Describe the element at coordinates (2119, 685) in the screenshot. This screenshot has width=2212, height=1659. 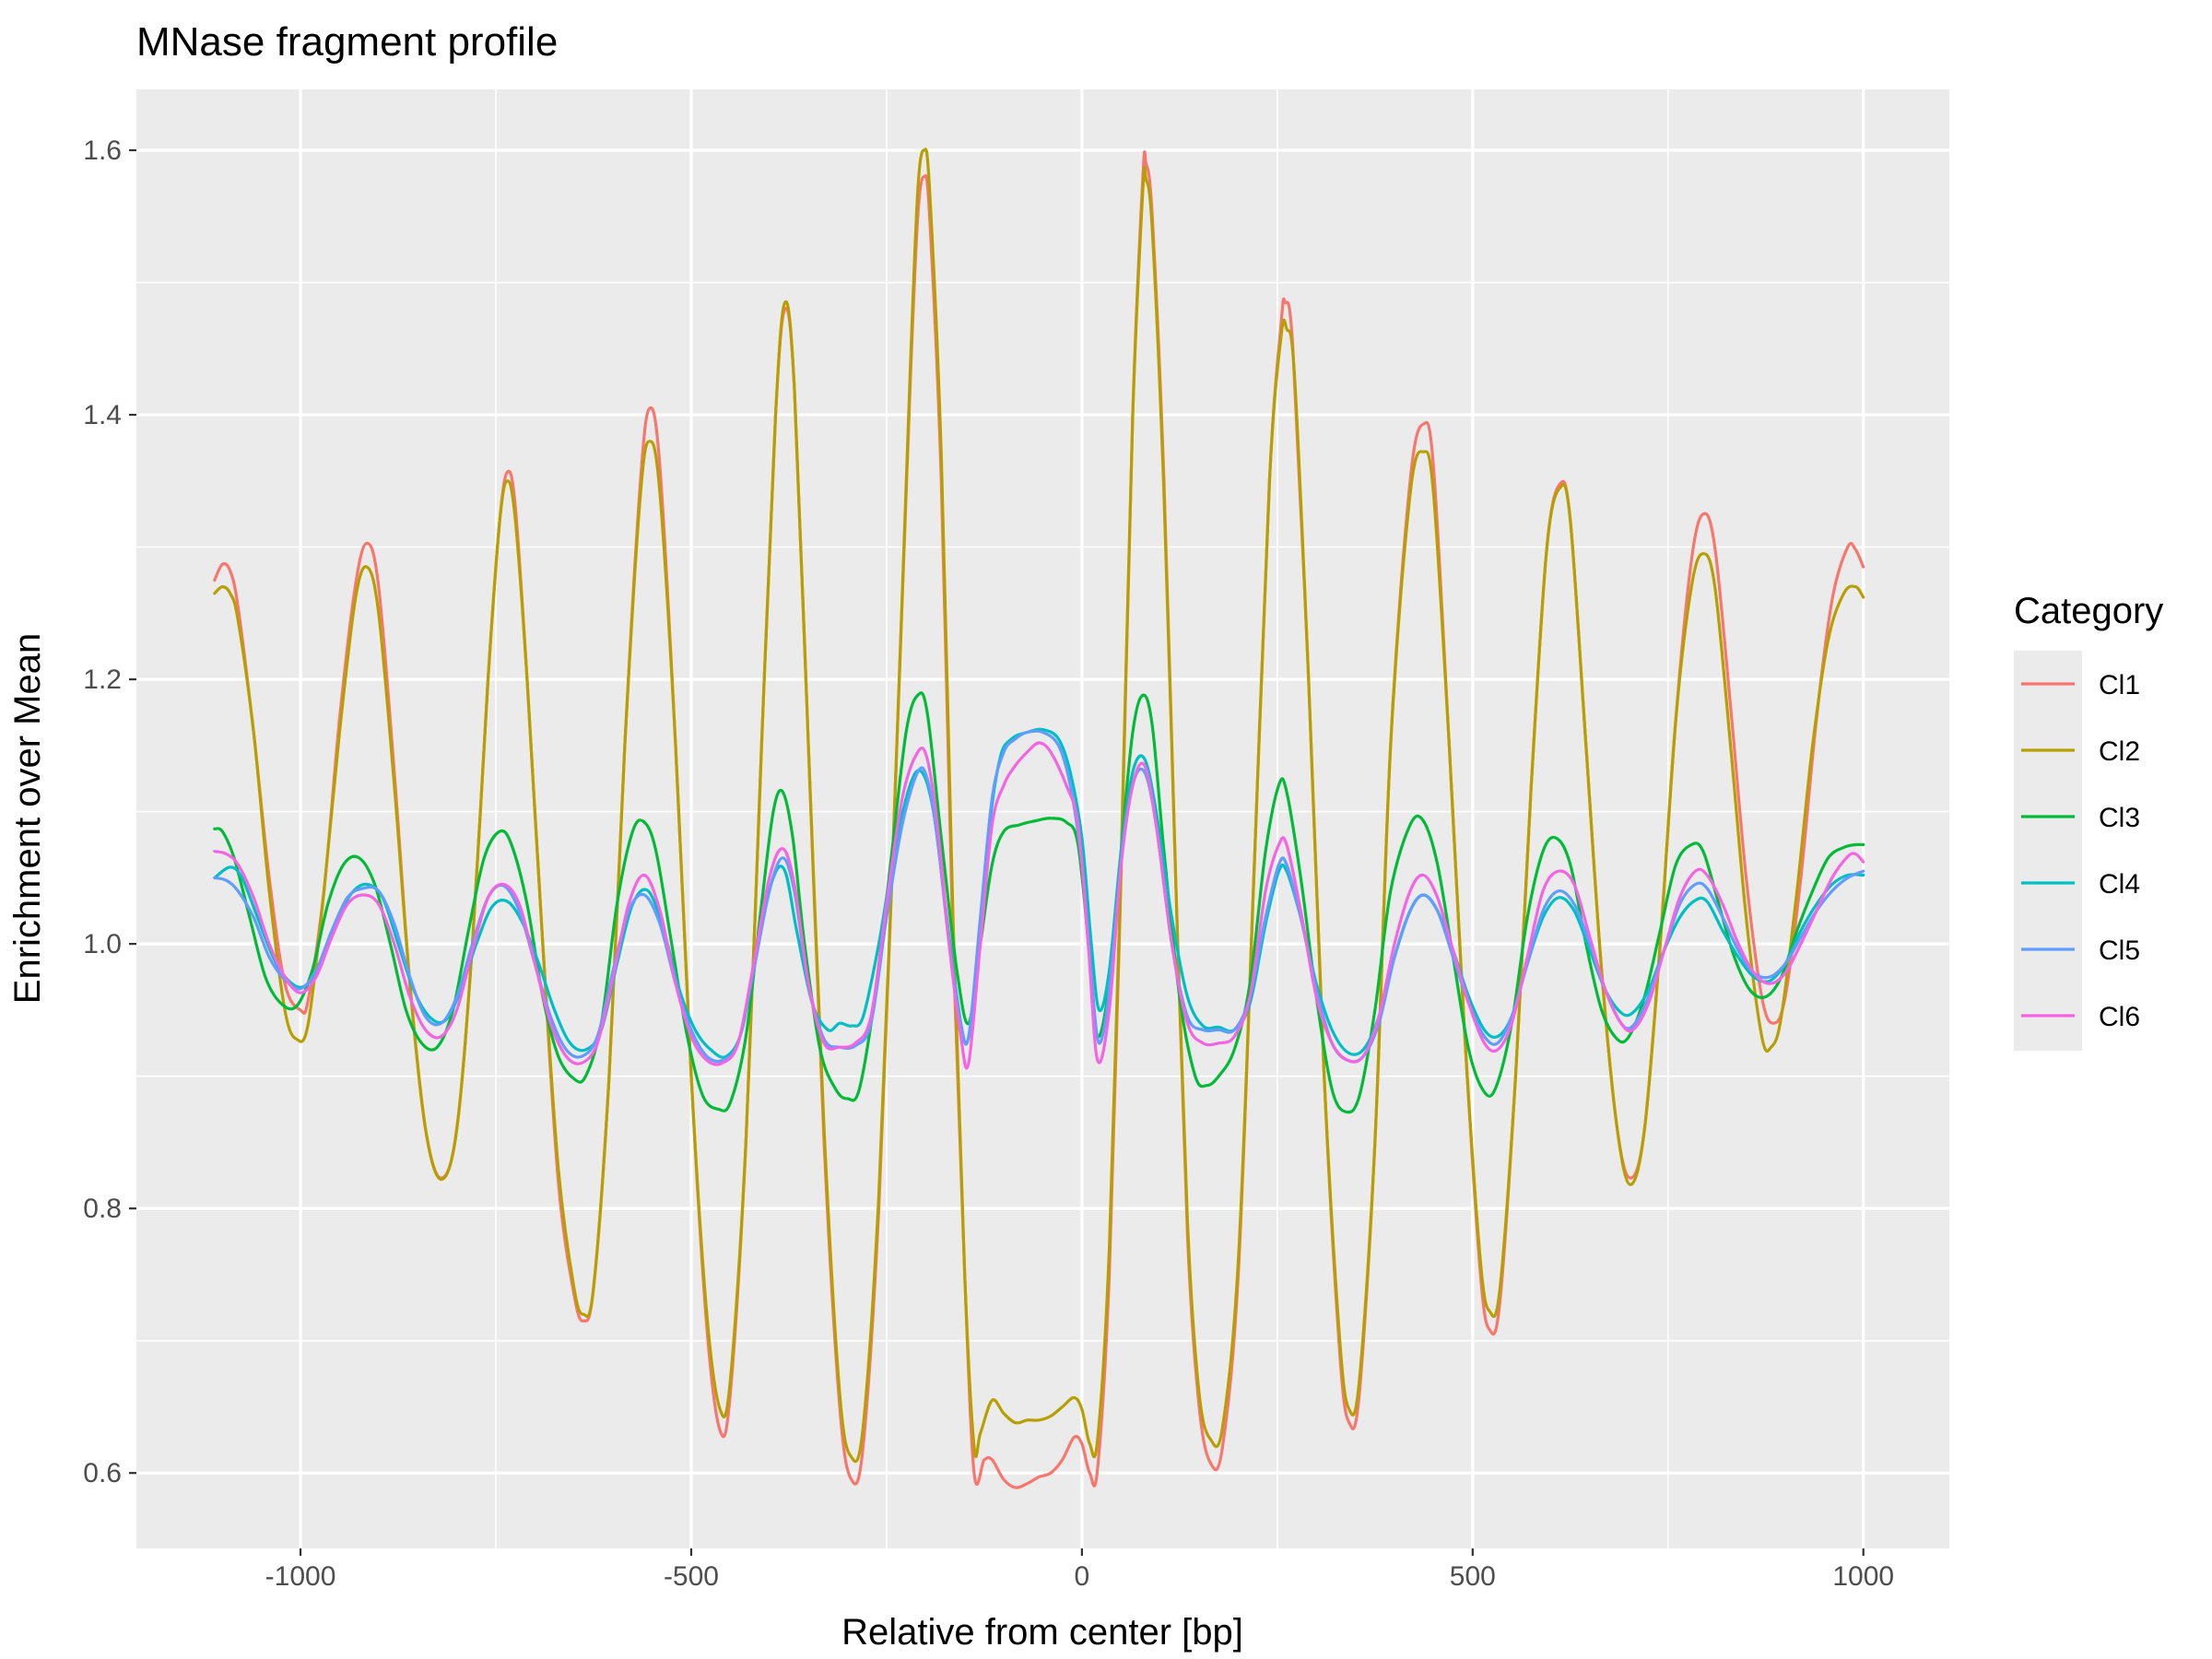
I see `legend-label-cl1: Cl1` at that location.